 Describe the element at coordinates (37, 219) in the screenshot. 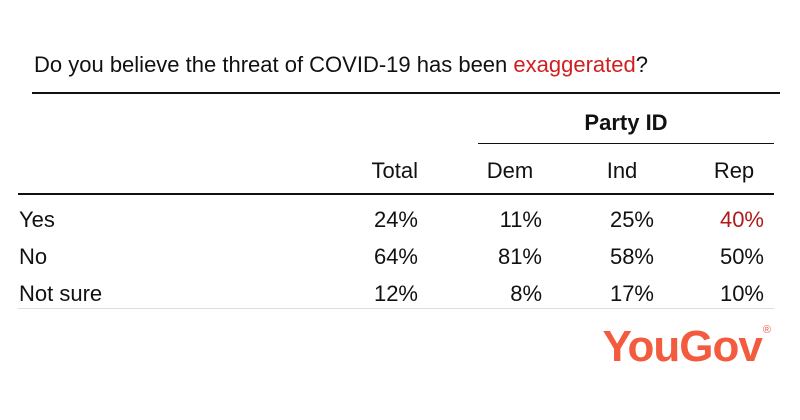

I see `row-label-yes: Yes` at that location.